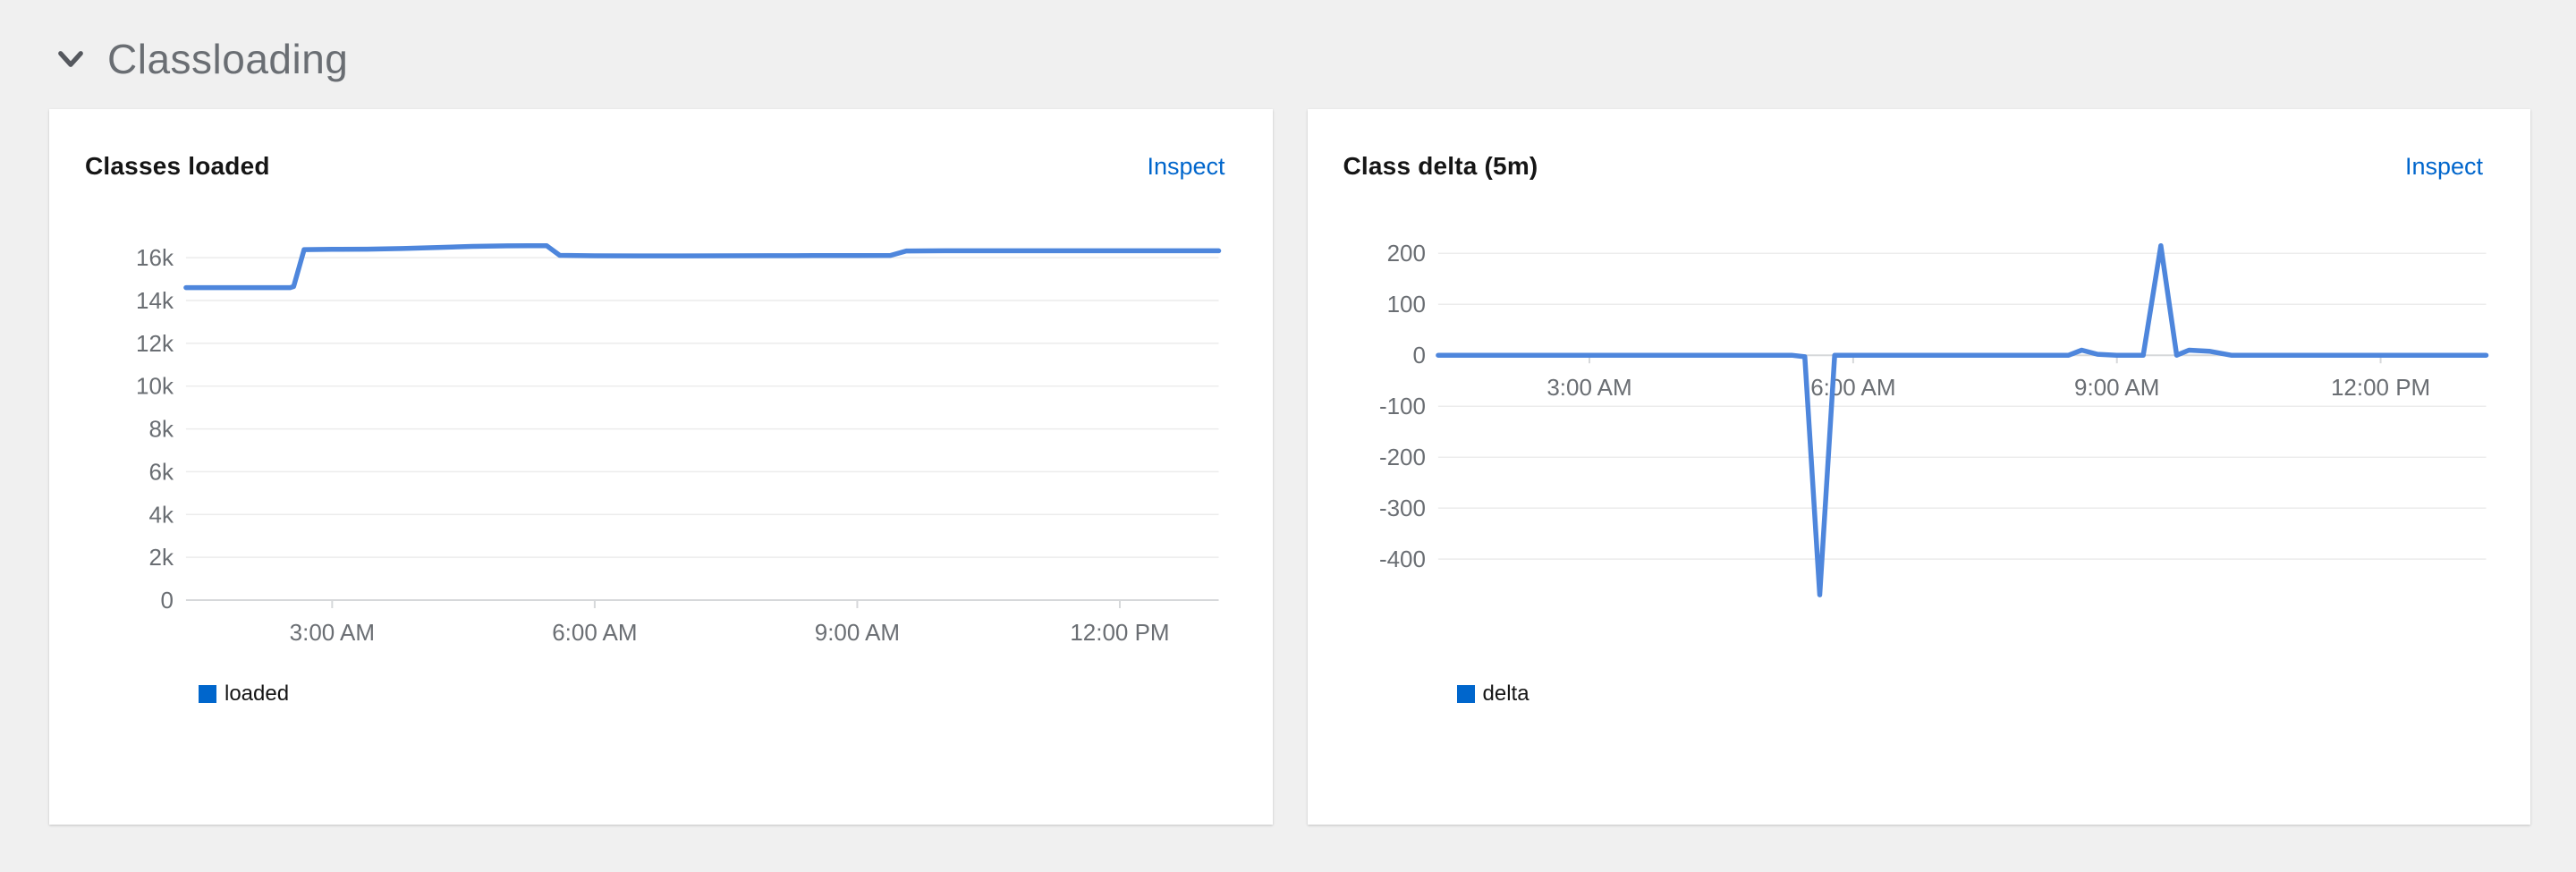 Image resolution: width=2576 pixels, height=872 pixels. Describe the element at coordinates (155, 257) in the screenshot. I see `svg-text: 16k` at that location.